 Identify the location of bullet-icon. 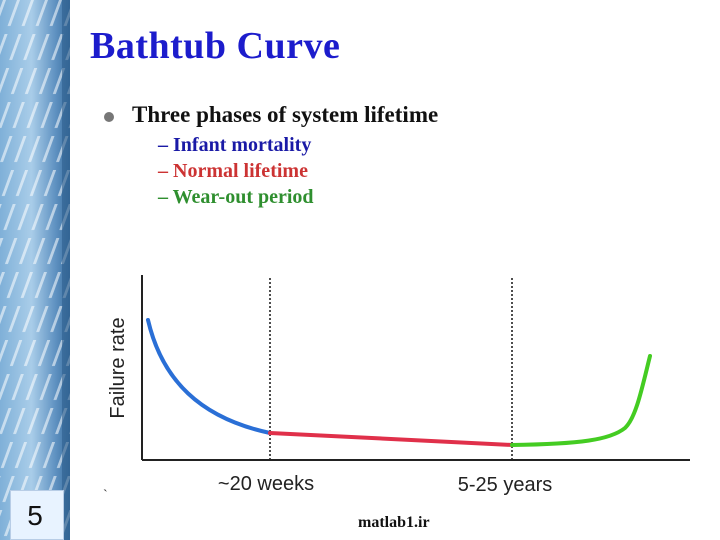
(109, 117).